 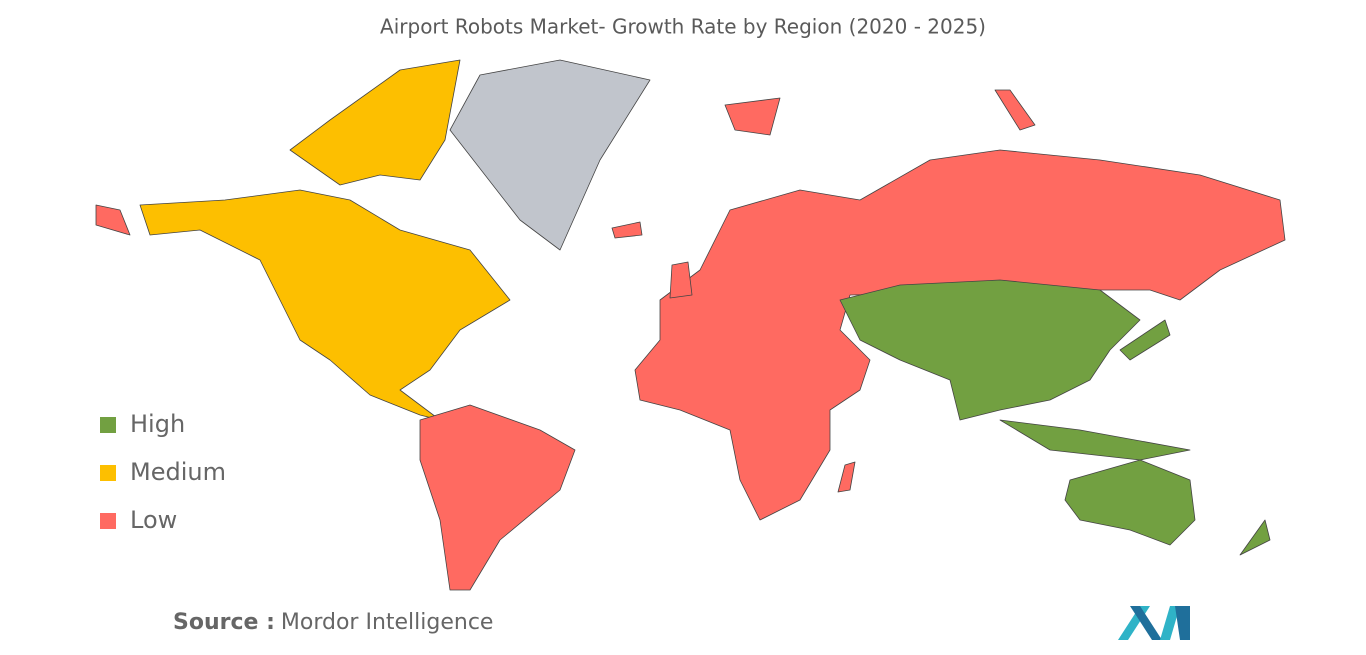 What do you see at coordinates (846, 477) in the screenshot?
I see `madagascar` at bounding box center [846, 477].